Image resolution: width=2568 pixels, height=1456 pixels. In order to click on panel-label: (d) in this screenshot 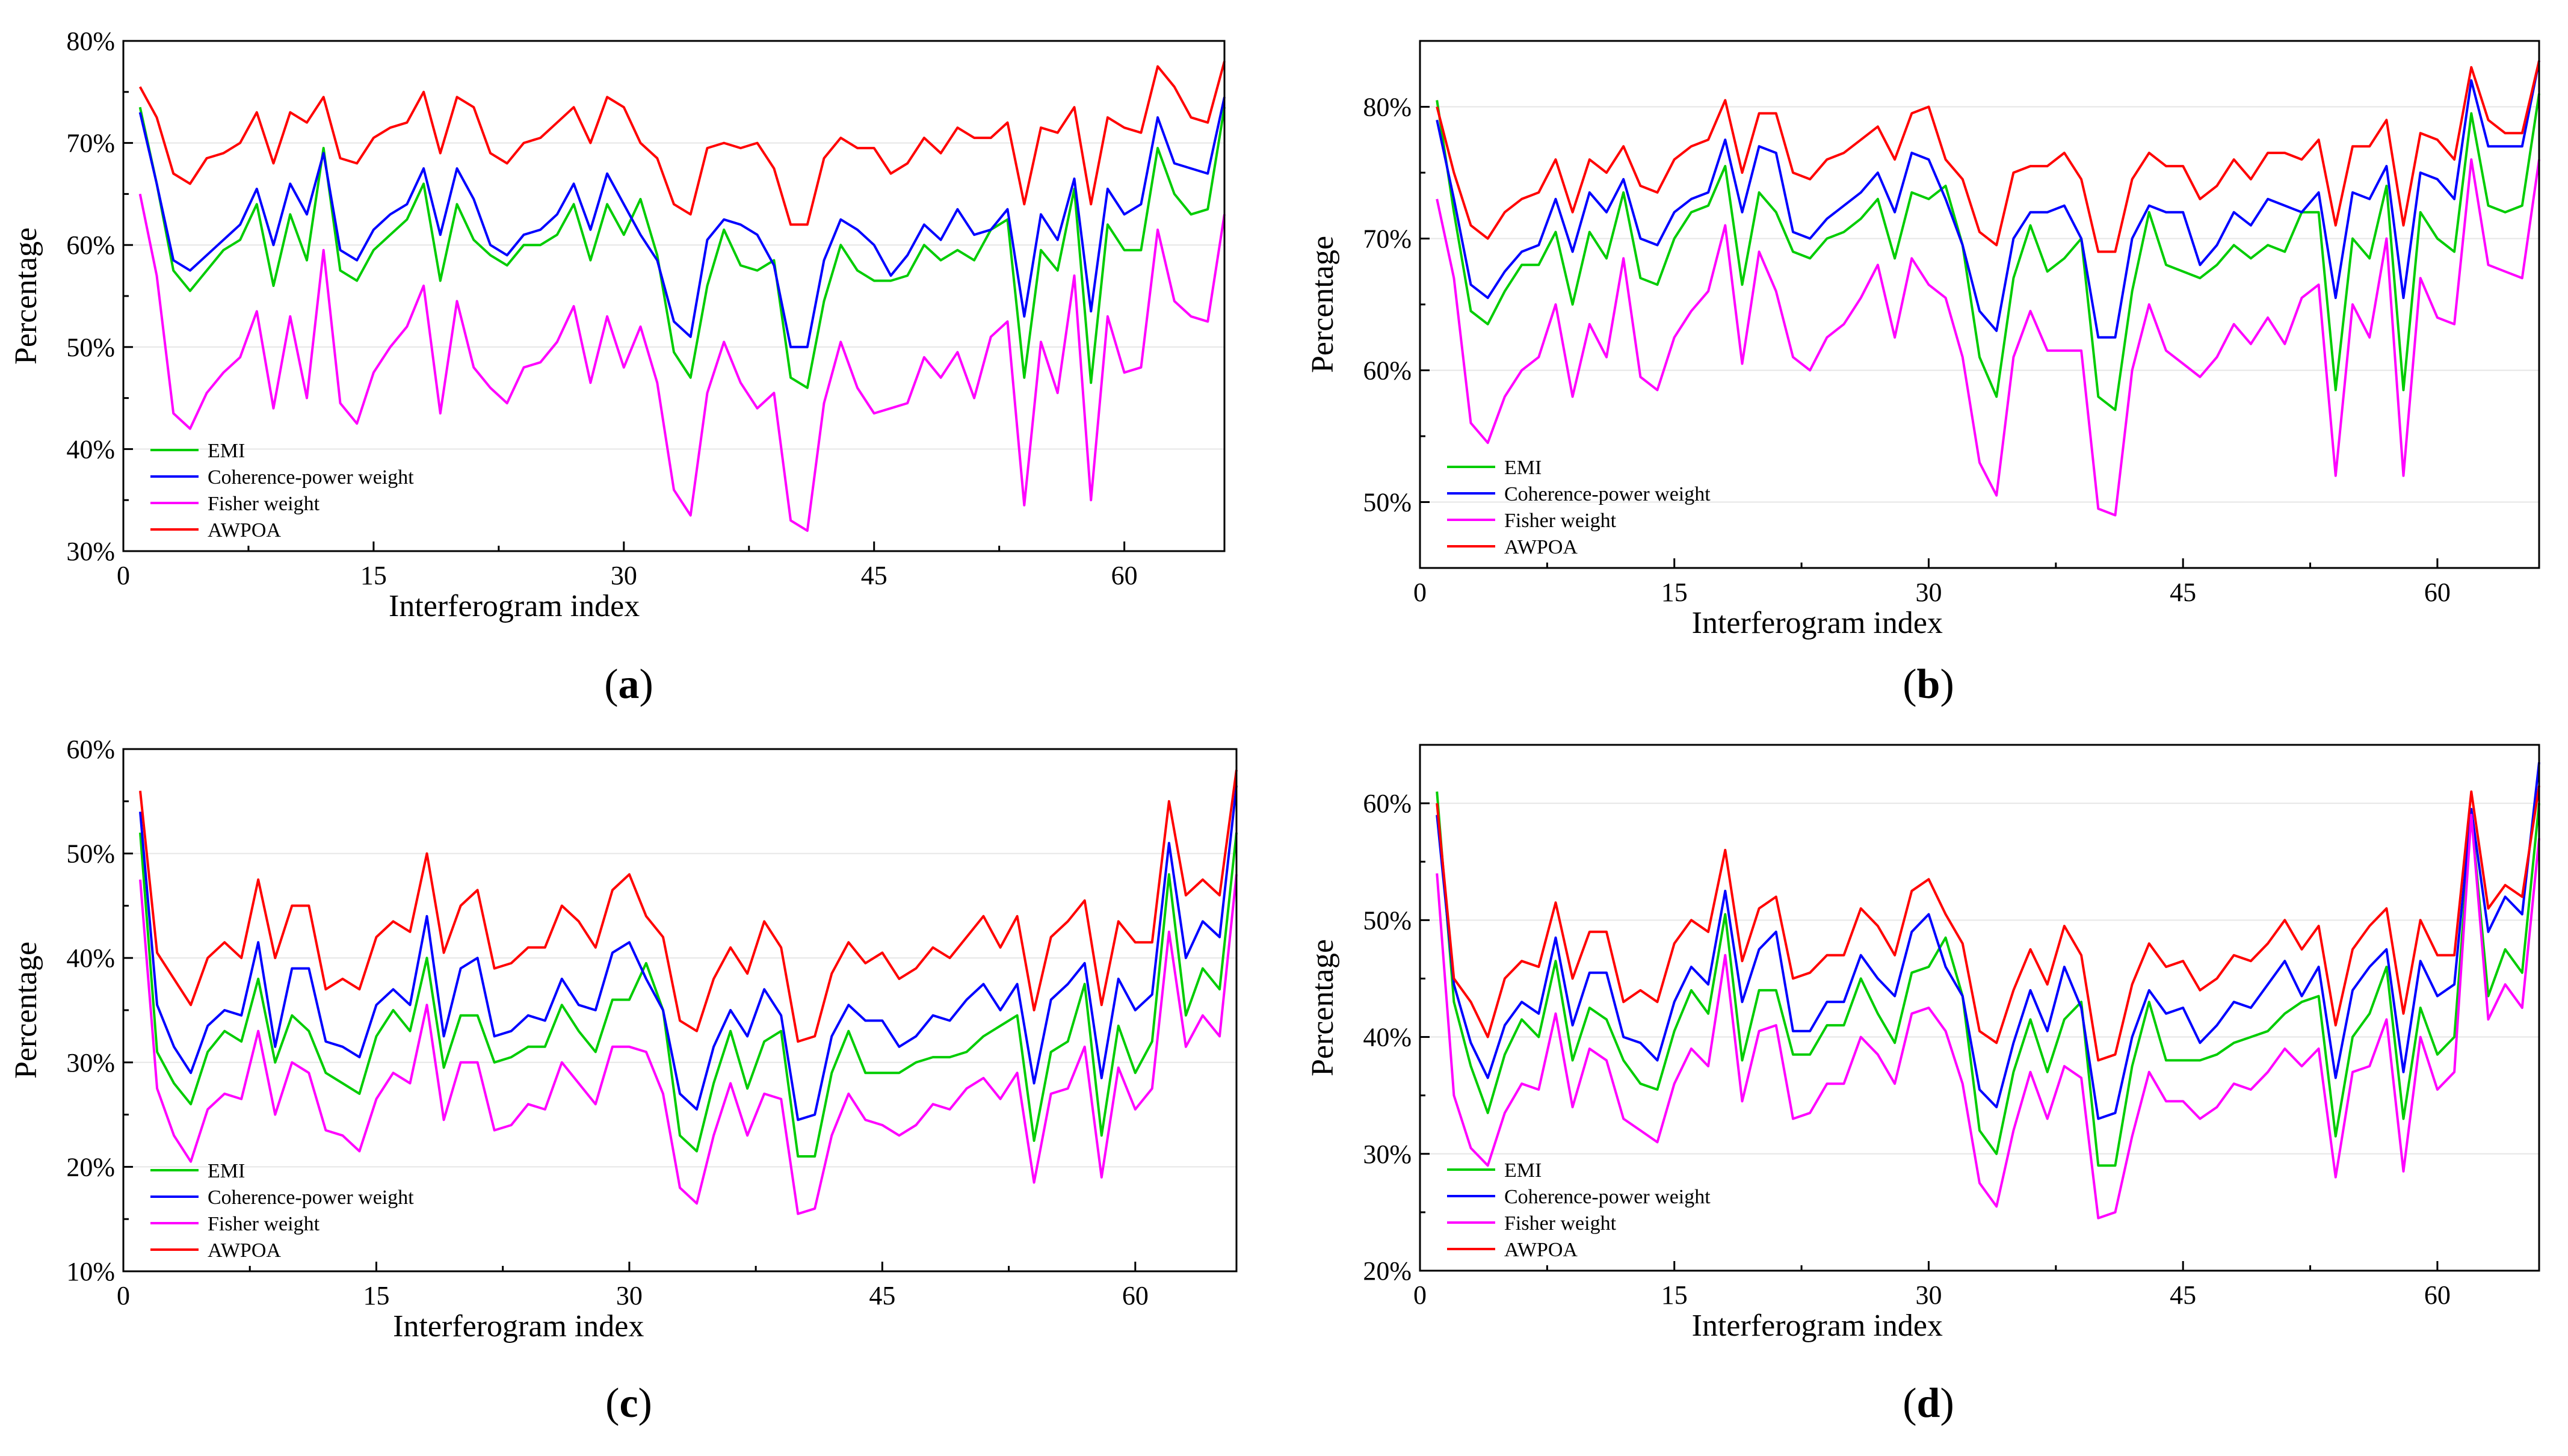, I will do `click(1929, 1404)`.